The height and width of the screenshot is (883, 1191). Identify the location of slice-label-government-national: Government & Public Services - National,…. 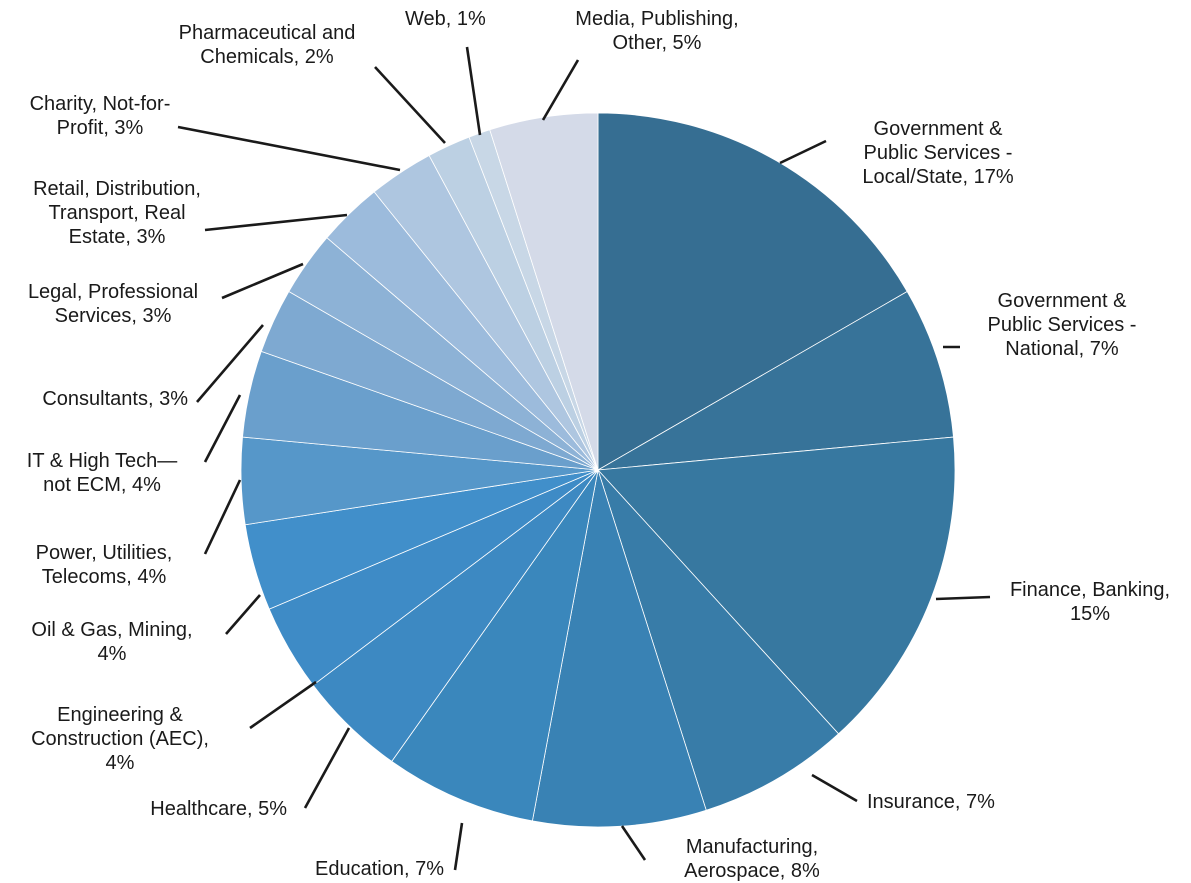
(1062, 325).